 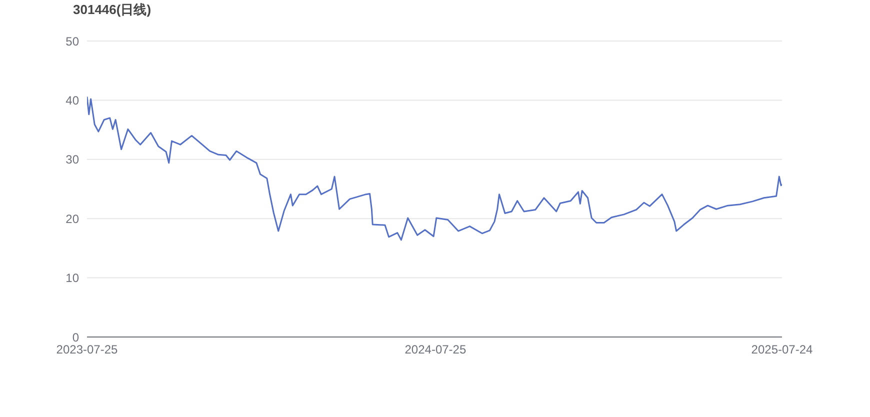 I want to click on y-tick-label: 10, so click(x=73, y=278).